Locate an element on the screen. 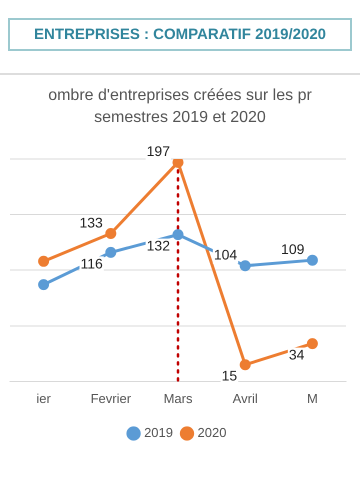 This screenshot has height=504, width=360. data-label: 116 is located at coordinates (92, 263).